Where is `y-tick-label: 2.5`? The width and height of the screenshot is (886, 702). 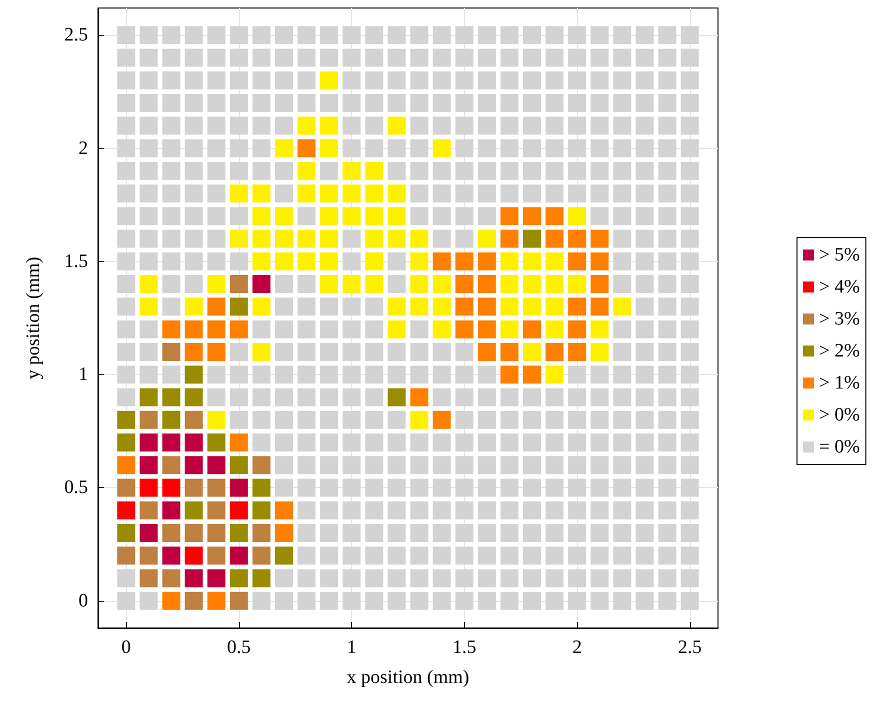
y-tick-label: 2.5 is located at coordinates (76, 35).